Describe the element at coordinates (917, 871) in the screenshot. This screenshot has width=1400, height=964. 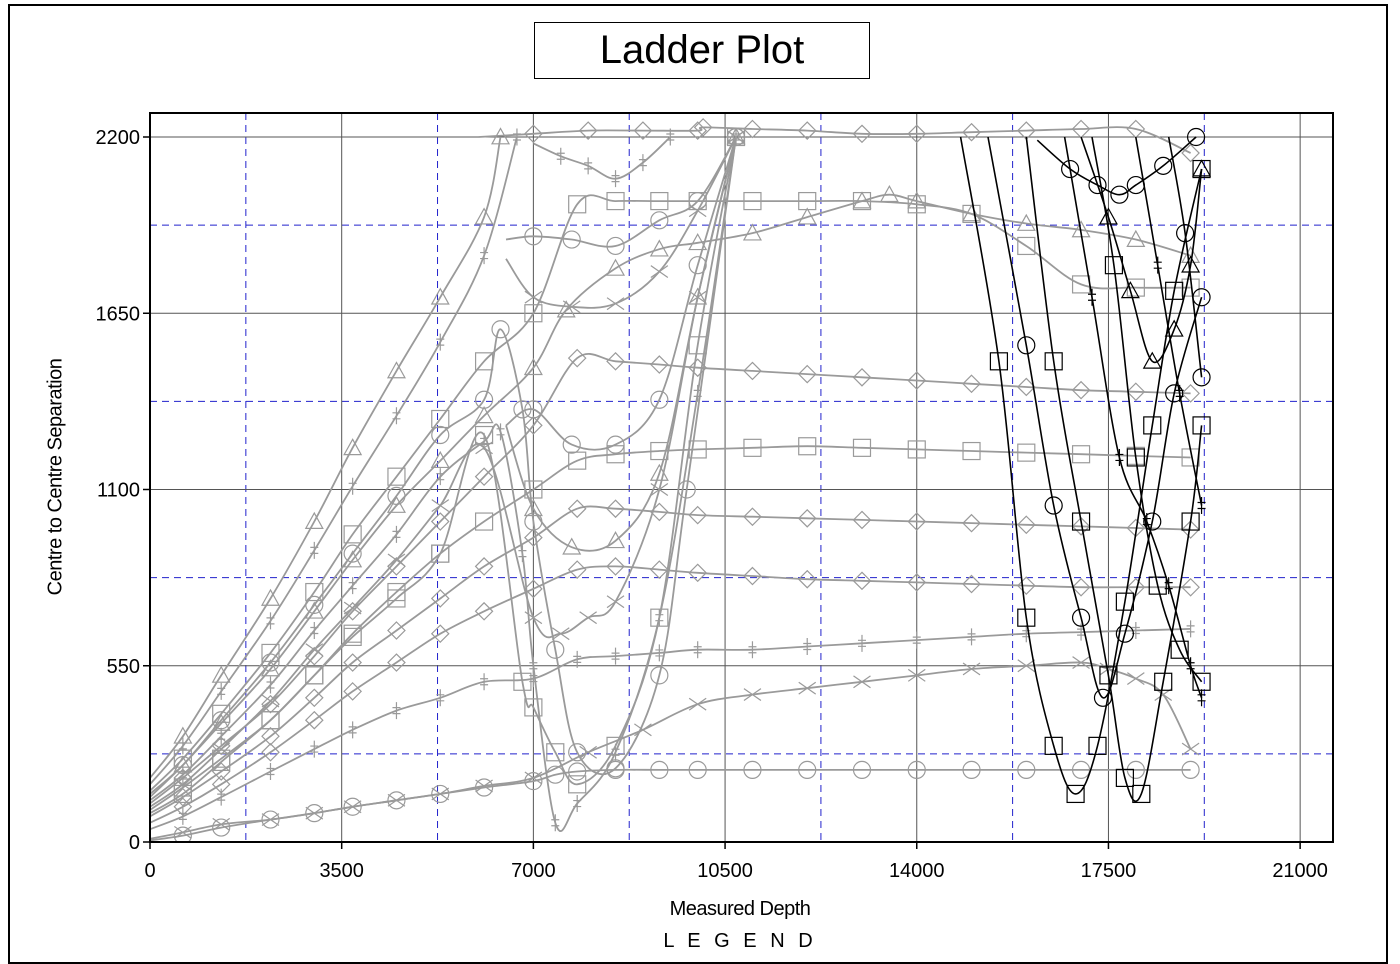
I see `x-tick-label: 14000` at that location.